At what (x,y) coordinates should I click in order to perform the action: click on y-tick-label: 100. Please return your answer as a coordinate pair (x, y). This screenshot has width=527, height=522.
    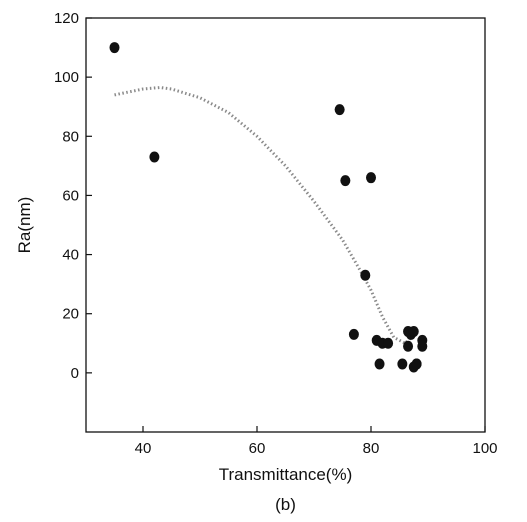
    Looking at the image, I should click on (66, 77).